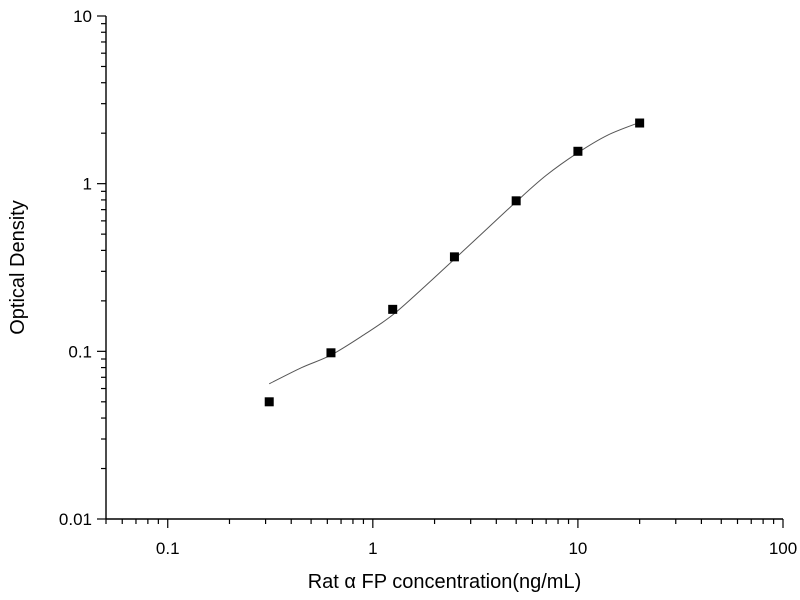  I want to click on x-tick-label: 10, so click(577, 548).